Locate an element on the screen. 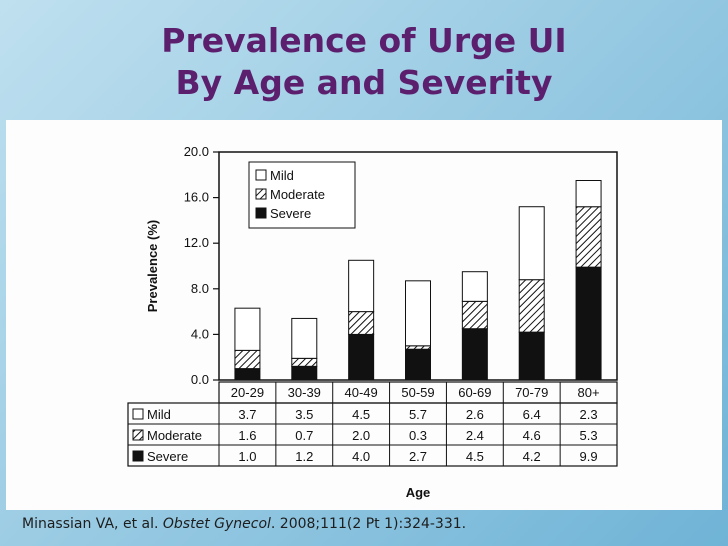 The width and height of the screenshot is (728, 546). citation-journal: Obstet Gynecol is located at coordinates (216, 524).